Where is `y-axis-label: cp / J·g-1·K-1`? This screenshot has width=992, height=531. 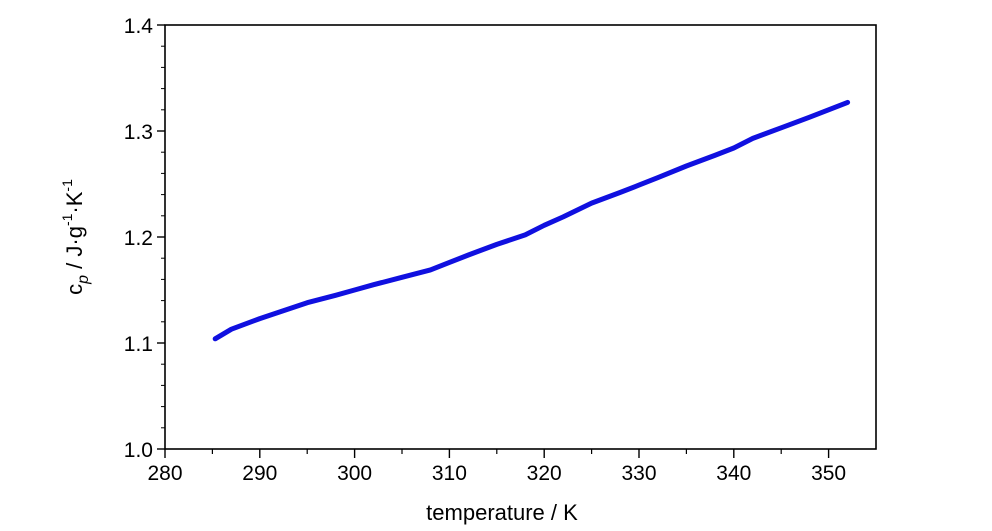
y-axis-label: cp / J·g-1·K-1 is located at coordinates (75, 237).